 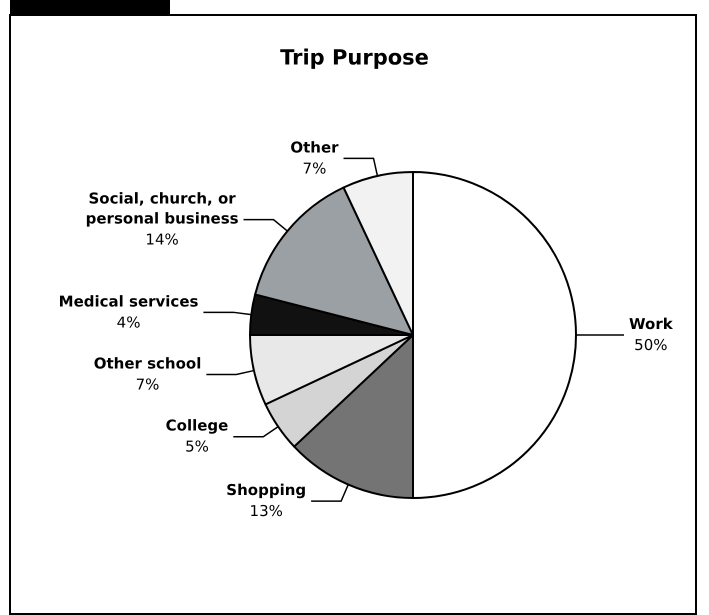 What do you see at coordinates (197, 447) in the screenshot?
I see `data-label: 5%` at bounding box center [197, 447].